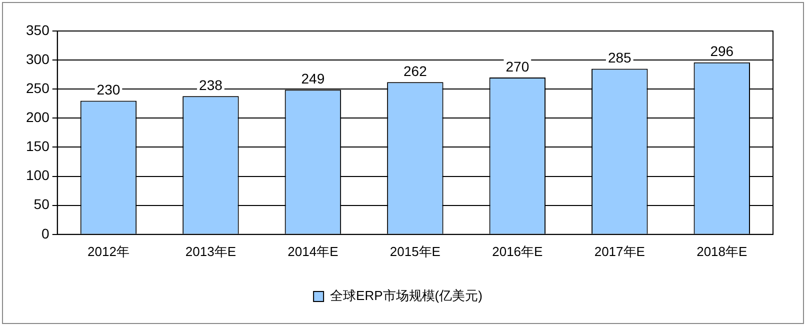 Image resolution: width=808 pixels, height=328 pixels. I want to click on x-tick-label: 2014年E, so click(313, 251).